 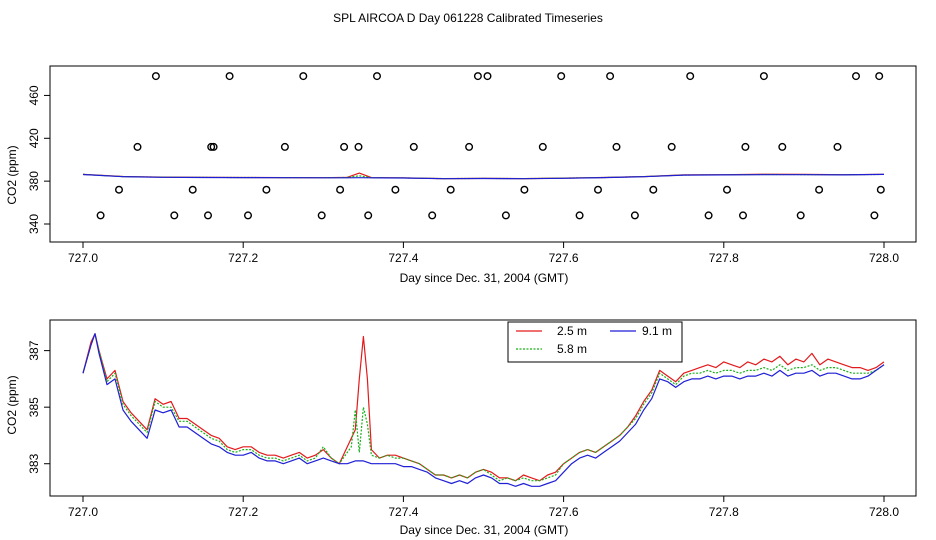 What do you see at coordinates (83, 512) in the screenshot?
I see `bottom-x-tick-label: 727.0` at bounding box center [83, 512].